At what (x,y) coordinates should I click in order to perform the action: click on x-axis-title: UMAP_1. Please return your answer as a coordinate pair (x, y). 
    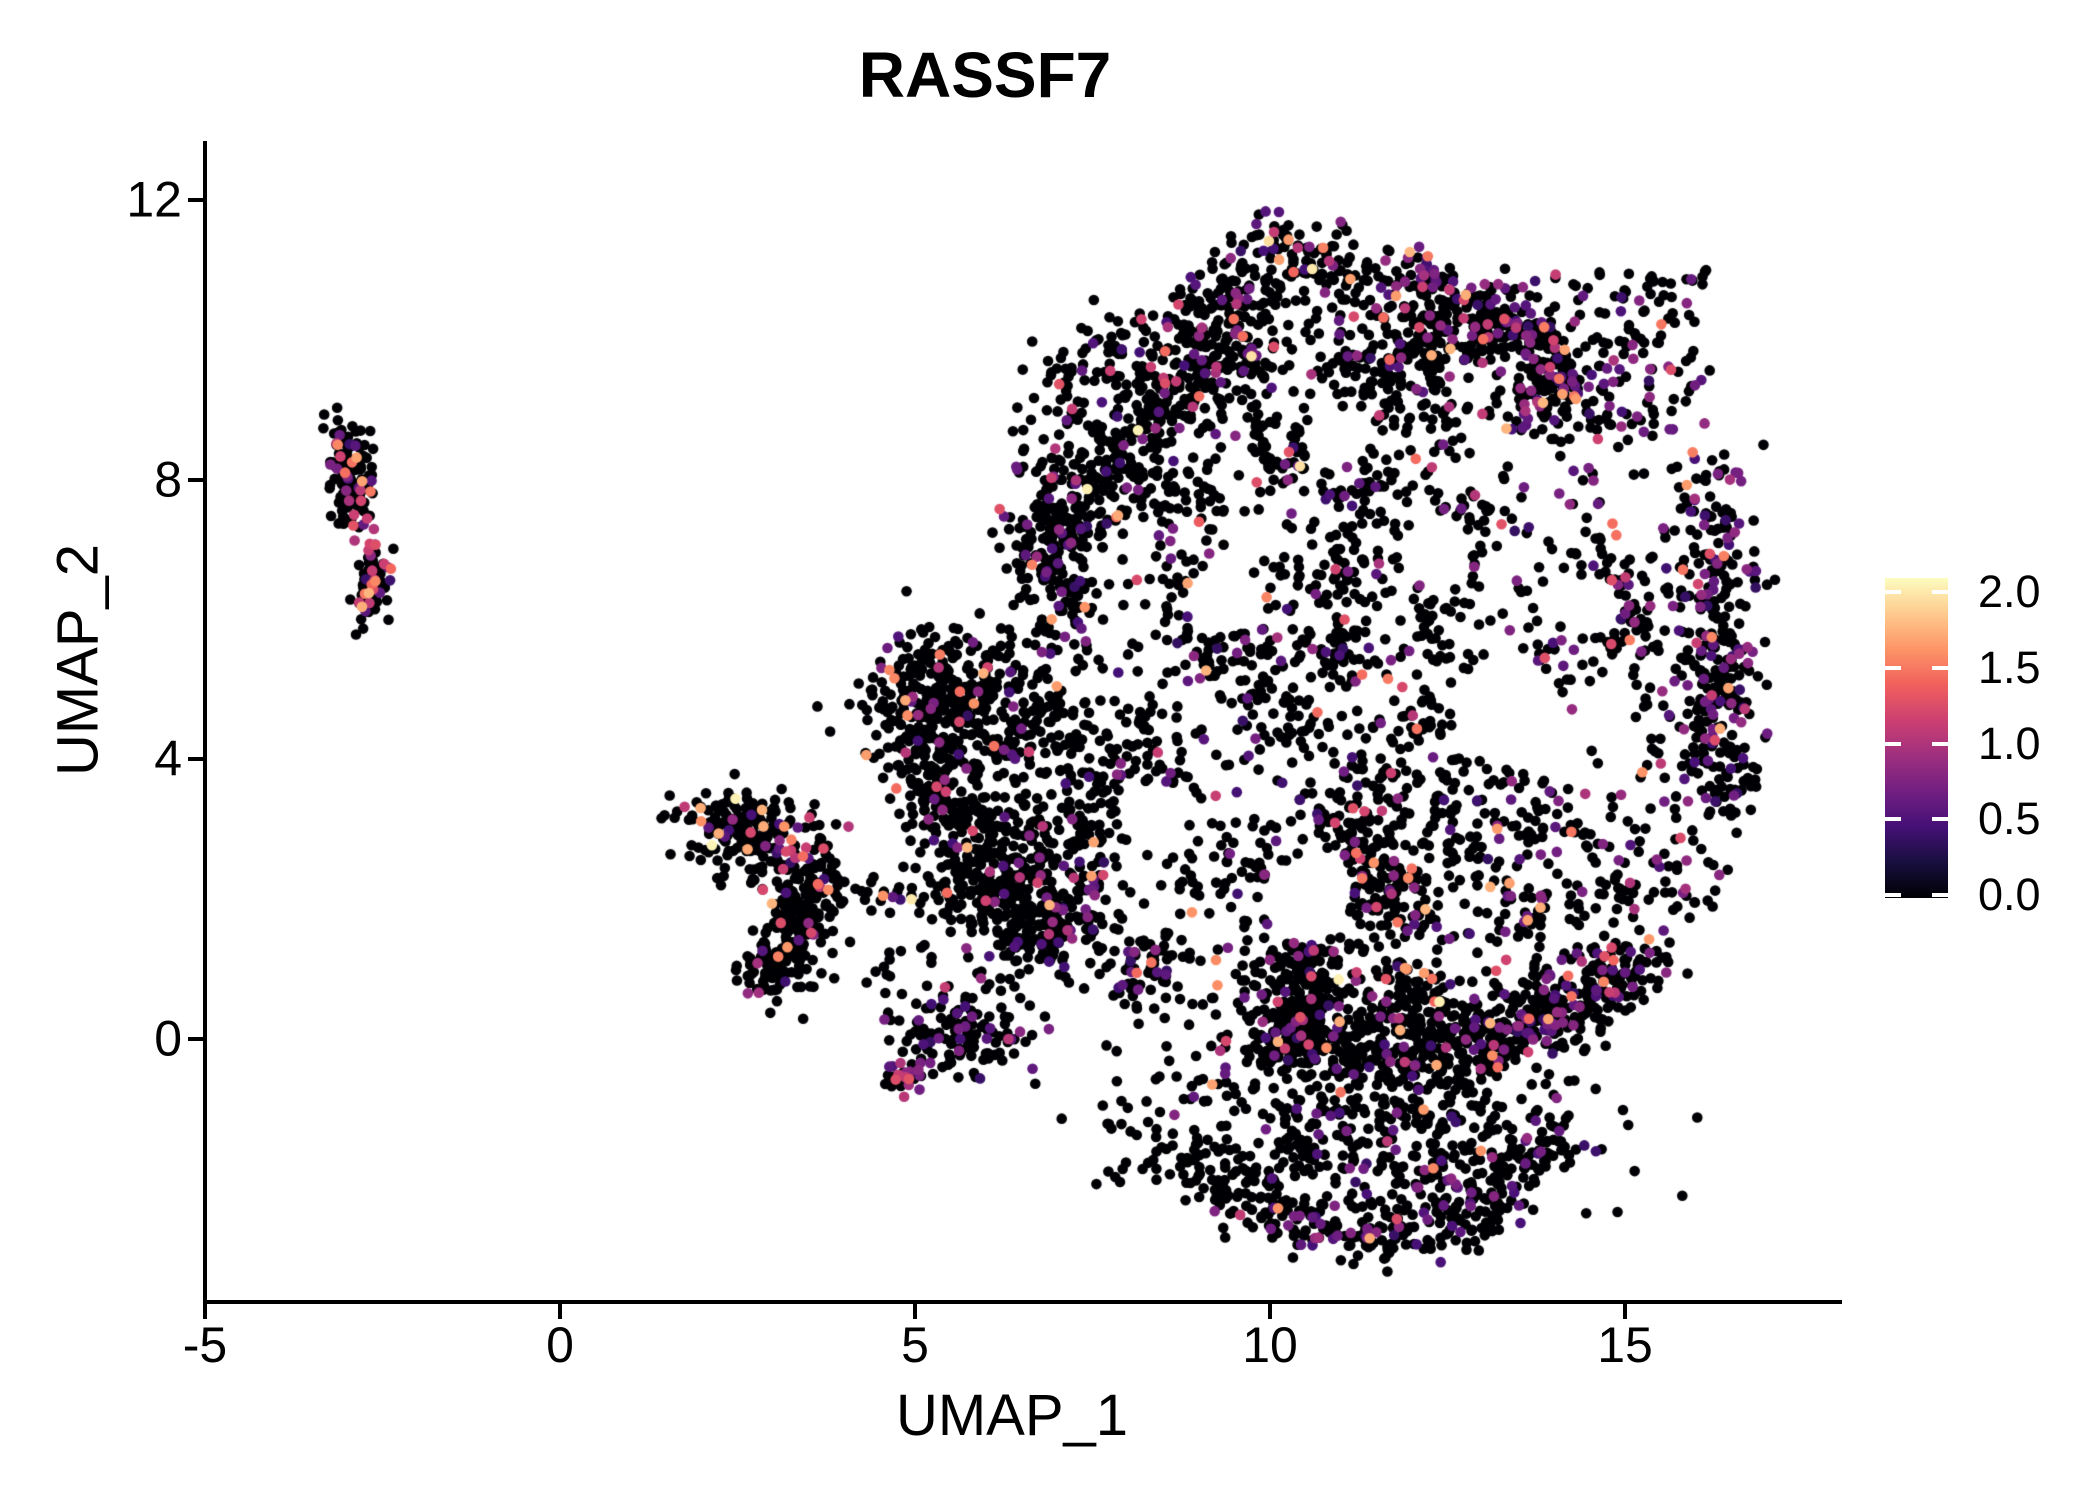
    Looking at the image, I should click on (1012, 1415).